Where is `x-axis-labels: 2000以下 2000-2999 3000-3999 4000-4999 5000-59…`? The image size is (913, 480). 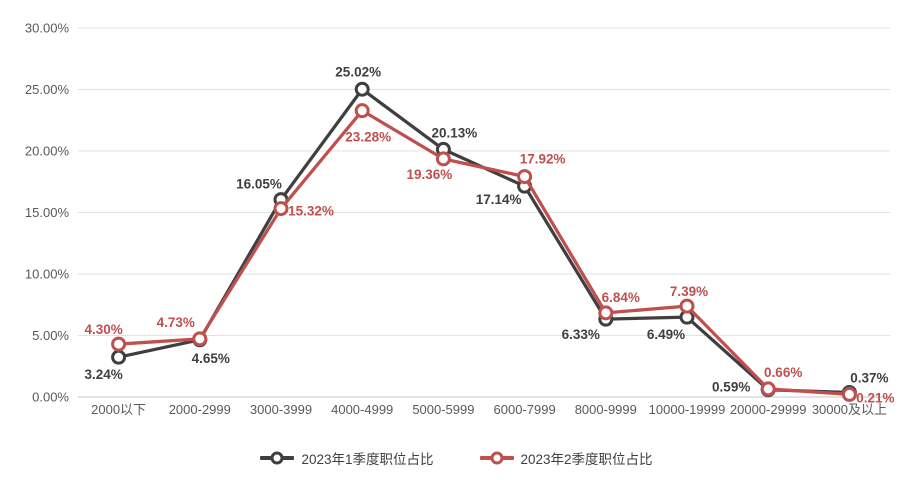
x-axis-labels: 2000以下 2000-2999 3000-3999 4000-4999 5000-59… is located at coordinates (489, 409).